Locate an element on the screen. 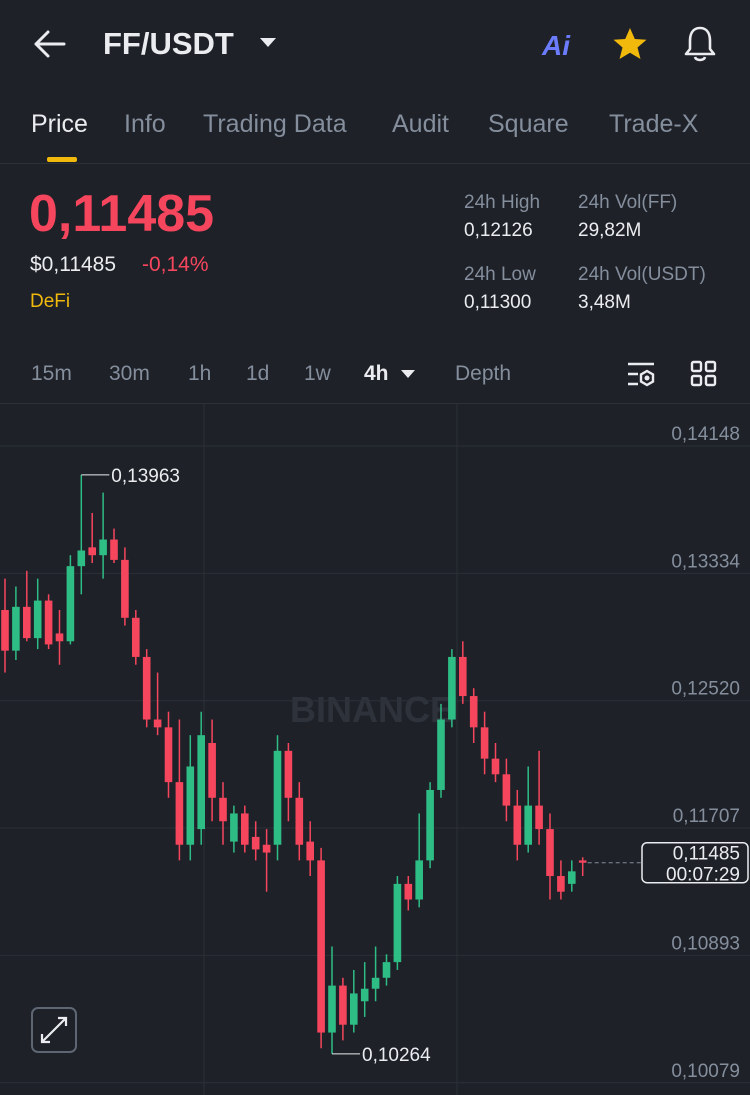 The width and height of the screenshot is (750, 1095). expand-frame is located at coordinates (54, 1030).